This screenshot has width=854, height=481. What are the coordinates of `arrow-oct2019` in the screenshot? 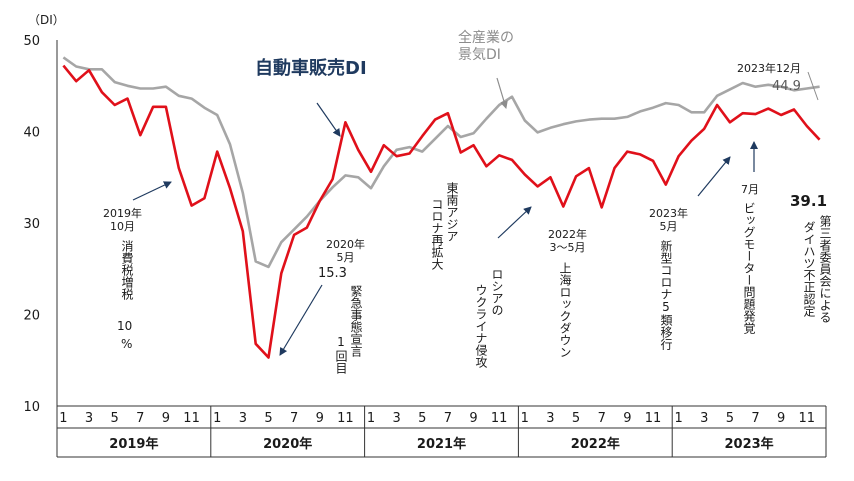 It's located at (152, 191).